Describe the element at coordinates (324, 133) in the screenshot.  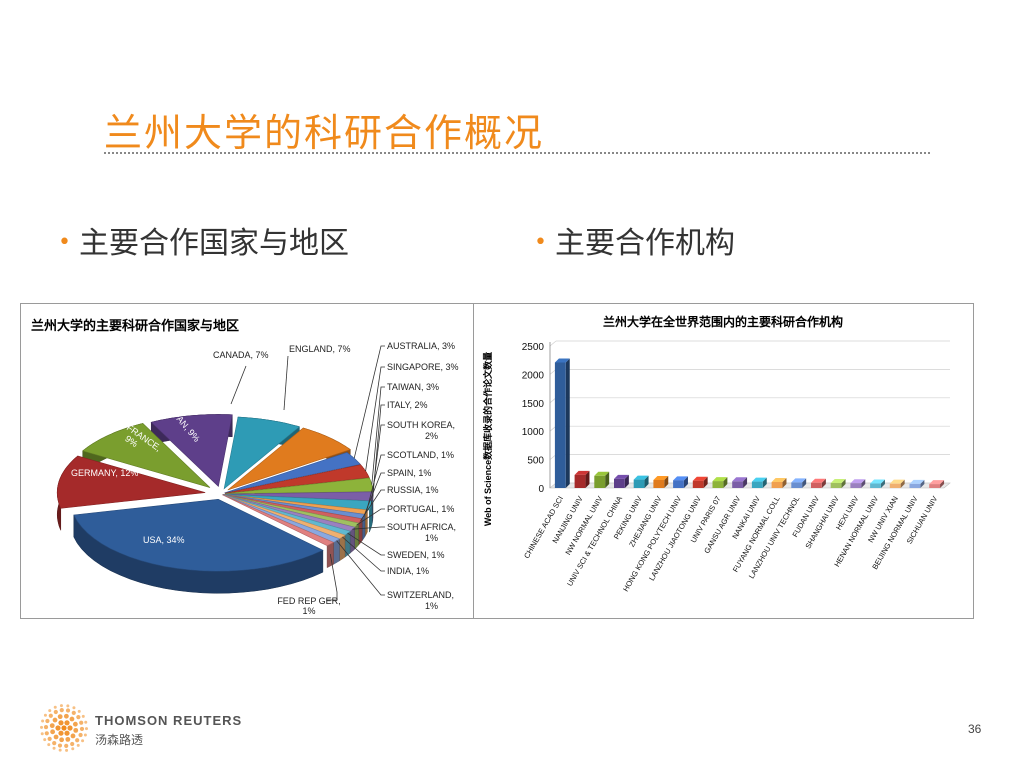
I see `slide-title: 兰州大学的科研合作概况` at that location.